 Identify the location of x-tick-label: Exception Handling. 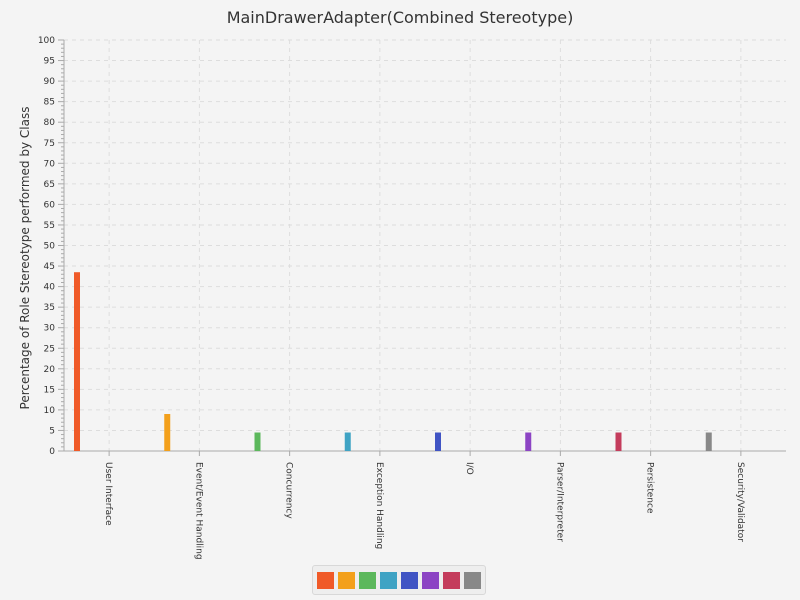
(379, 505).